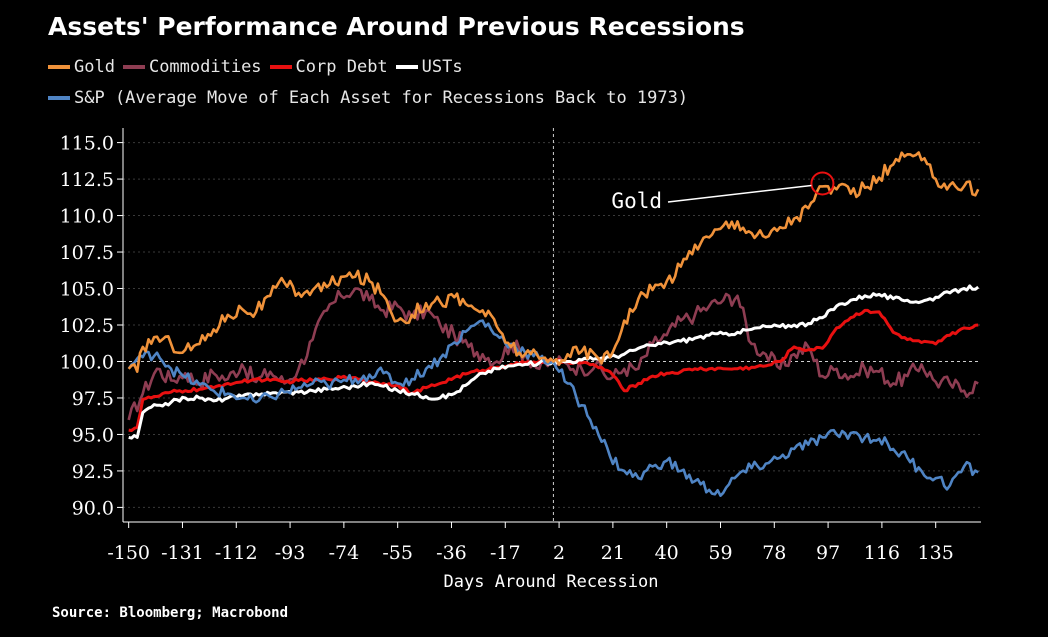 Image resolution: width=1048 pixels, height=637 pixels. Describe the element at coordinates (205, 67) in the screenshot. I see `legend-label-commodities: Commodities` at that location.